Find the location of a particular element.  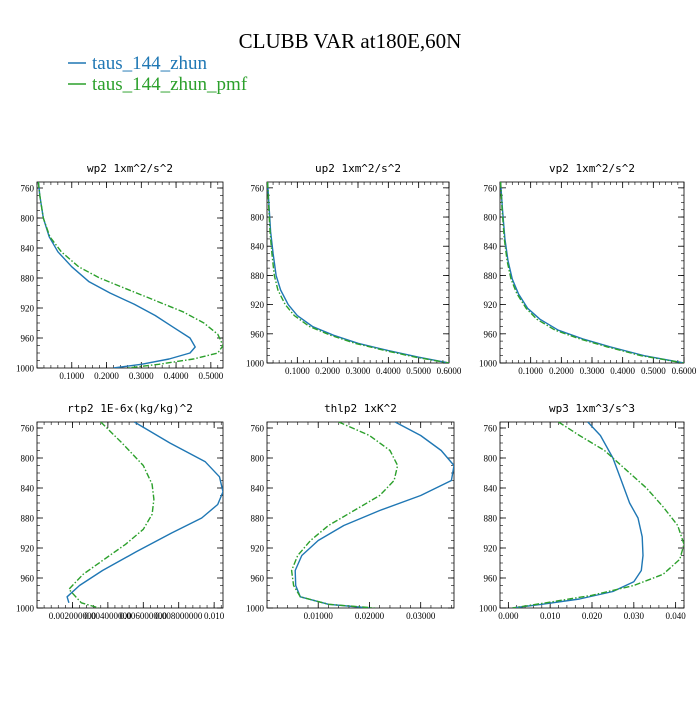

panel-title: vp2 1xm^2/s^2 is located at coordinates (592, 168).